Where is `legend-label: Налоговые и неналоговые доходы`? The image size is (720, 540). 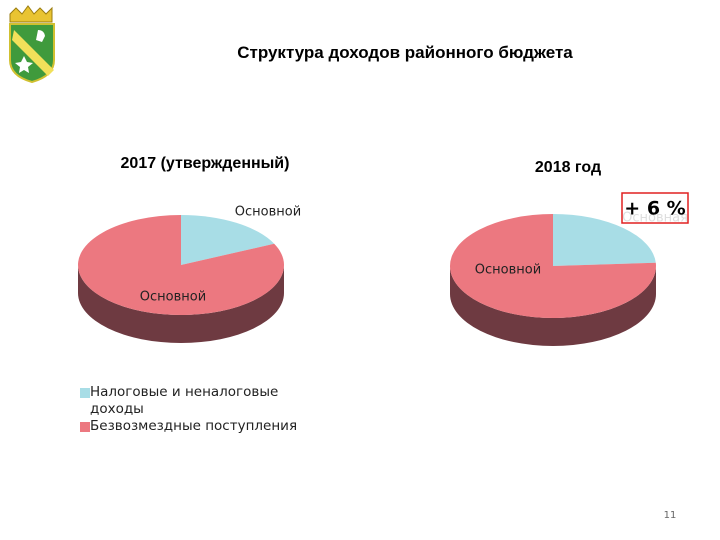
legend-label: Налоговые и неналоговые доходы is located at coordinates (184, 400).